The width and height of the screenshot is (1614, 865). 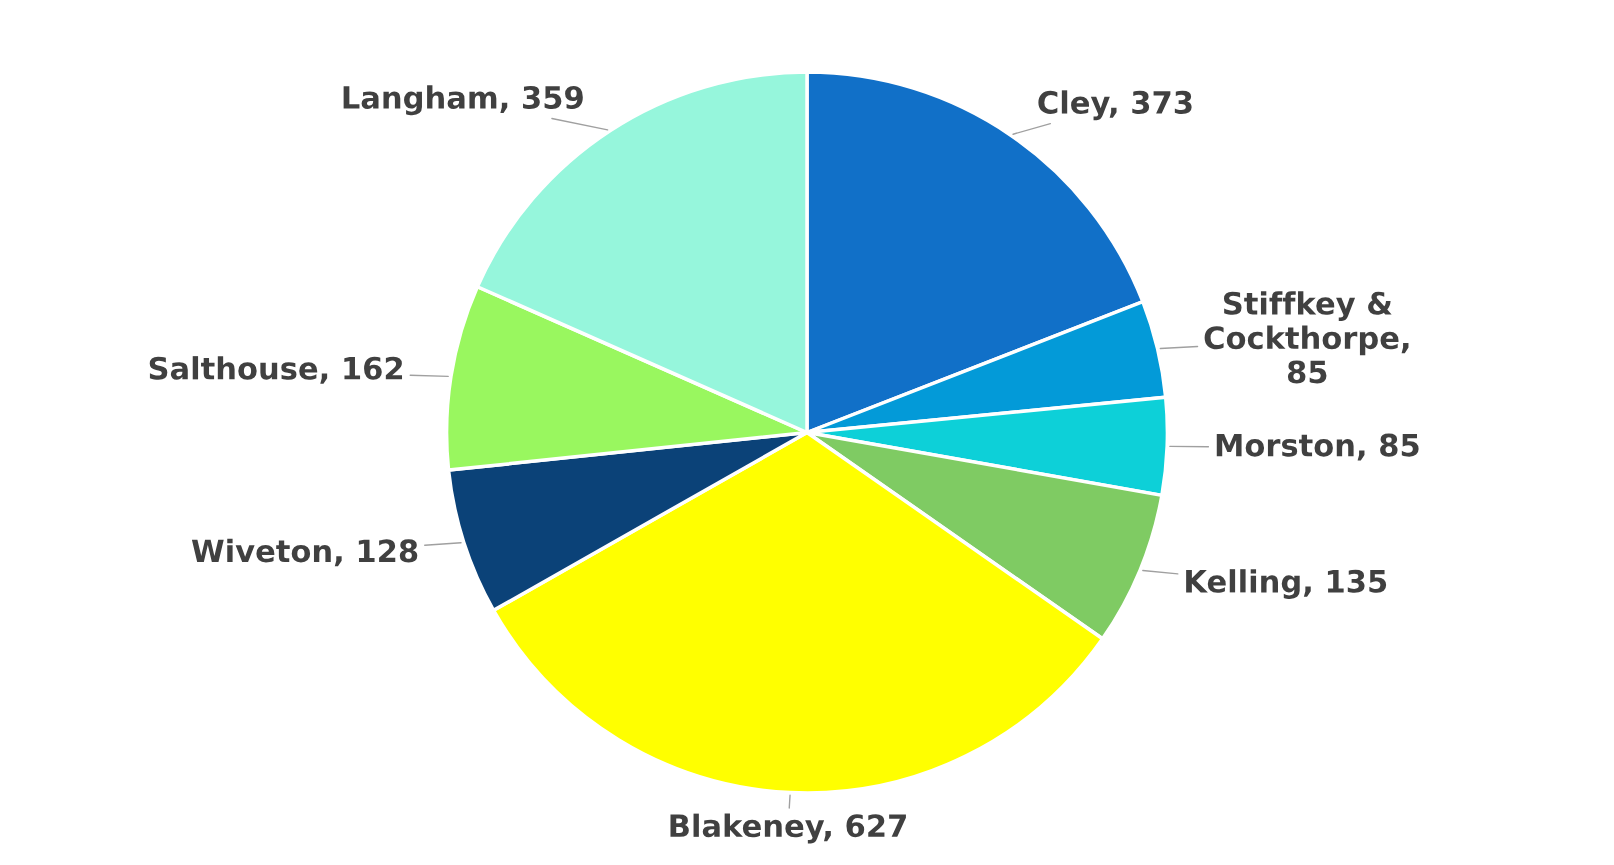 I want to click on slice-label: Stiffkey & Cockthorpe, 85, so click(x=1306, y=337).